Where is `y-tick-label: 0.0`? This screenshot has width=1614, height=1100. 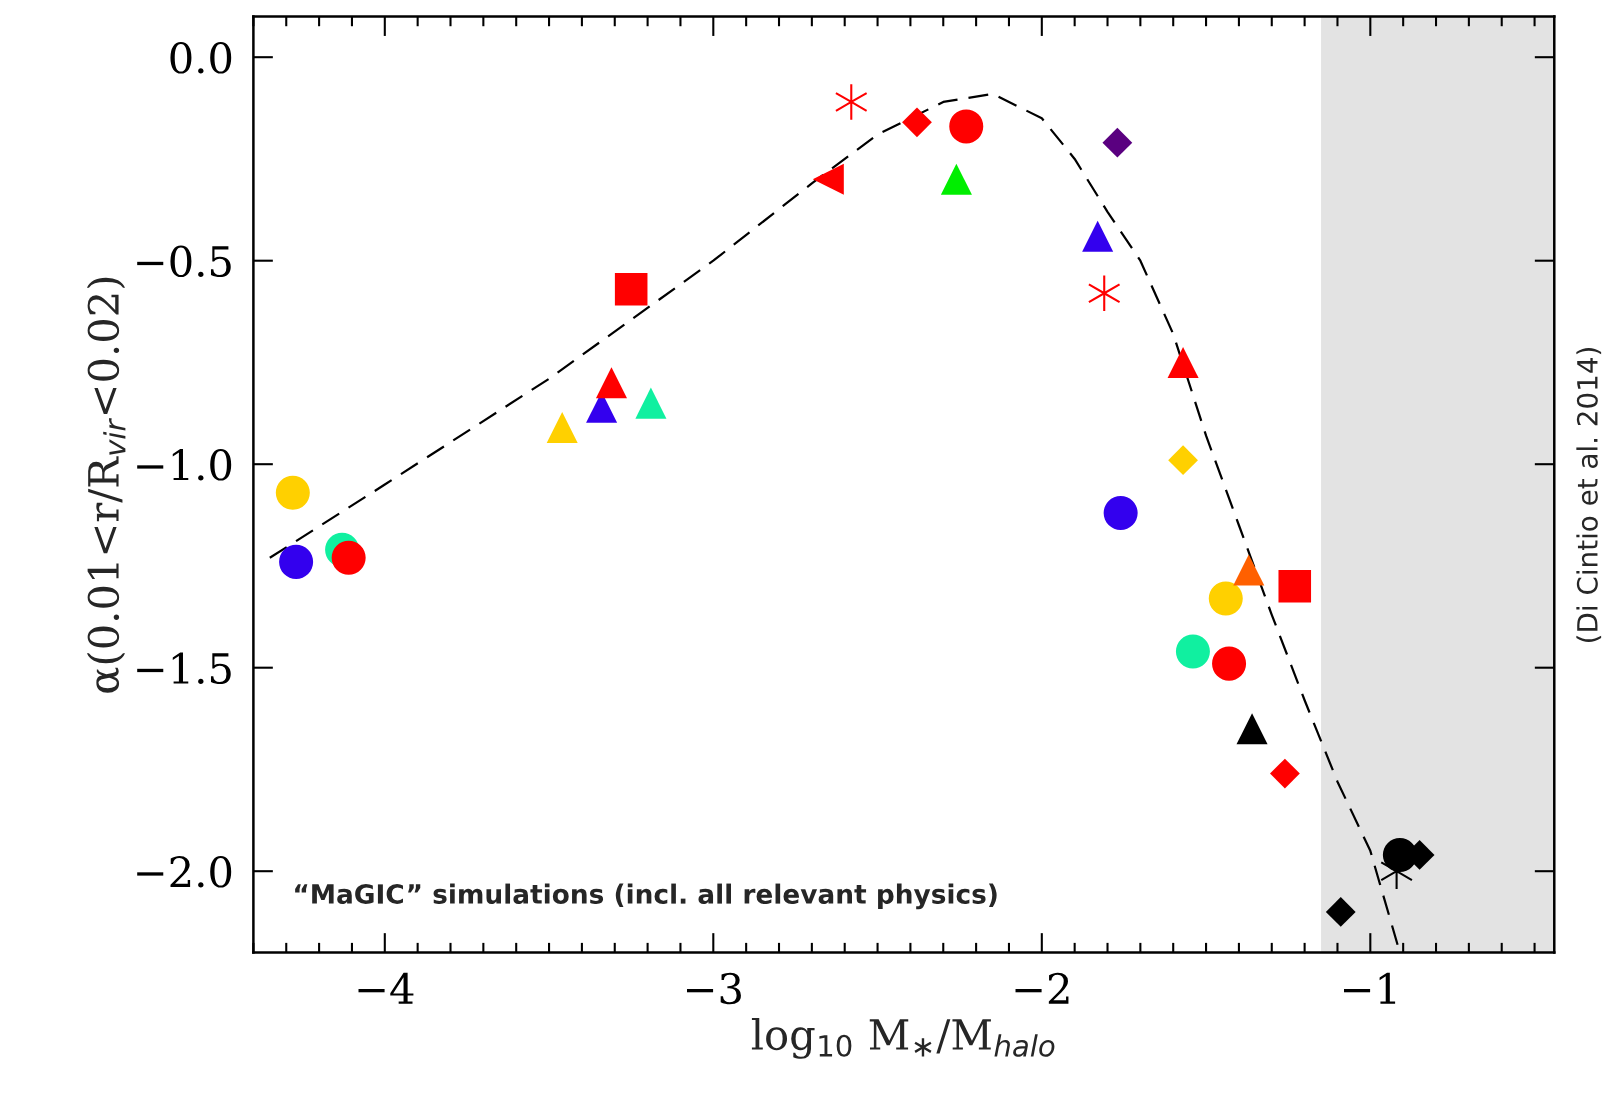 y-tick-label: 0.0 is located at coordinates (201, 58).